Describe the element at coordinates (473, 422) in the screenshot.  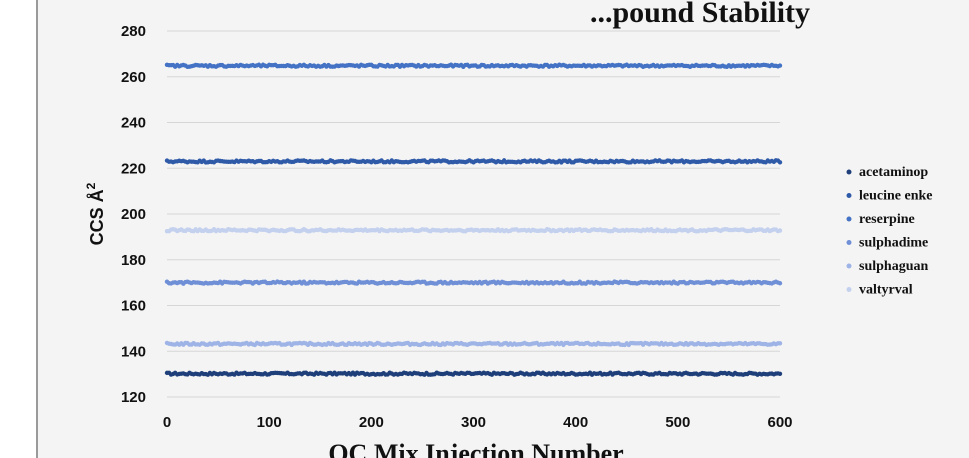
I see `x-tick-label: 300` at that location.